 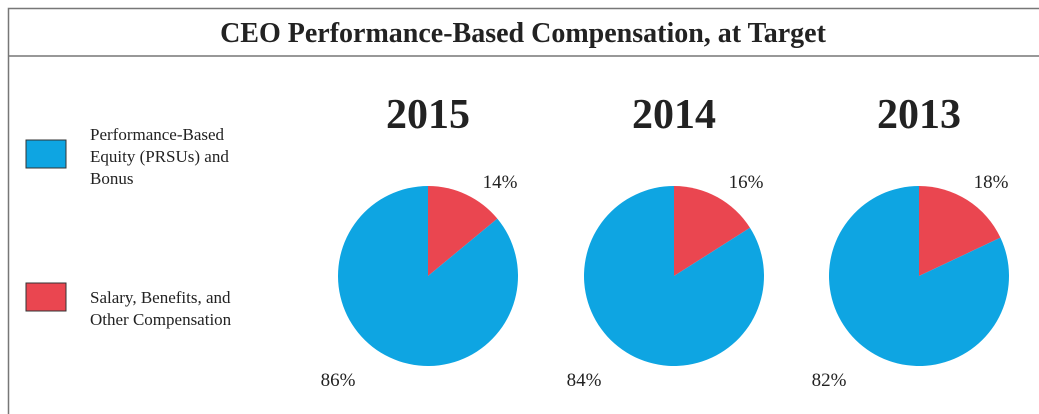 I want to click on value-label: 84%, so click(x=584, y=380).